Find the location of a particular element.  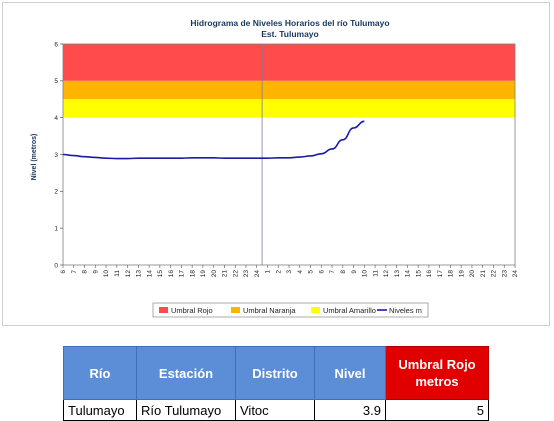

y-axis-label: Nivel (metros) is located at coordinates (34, 157).